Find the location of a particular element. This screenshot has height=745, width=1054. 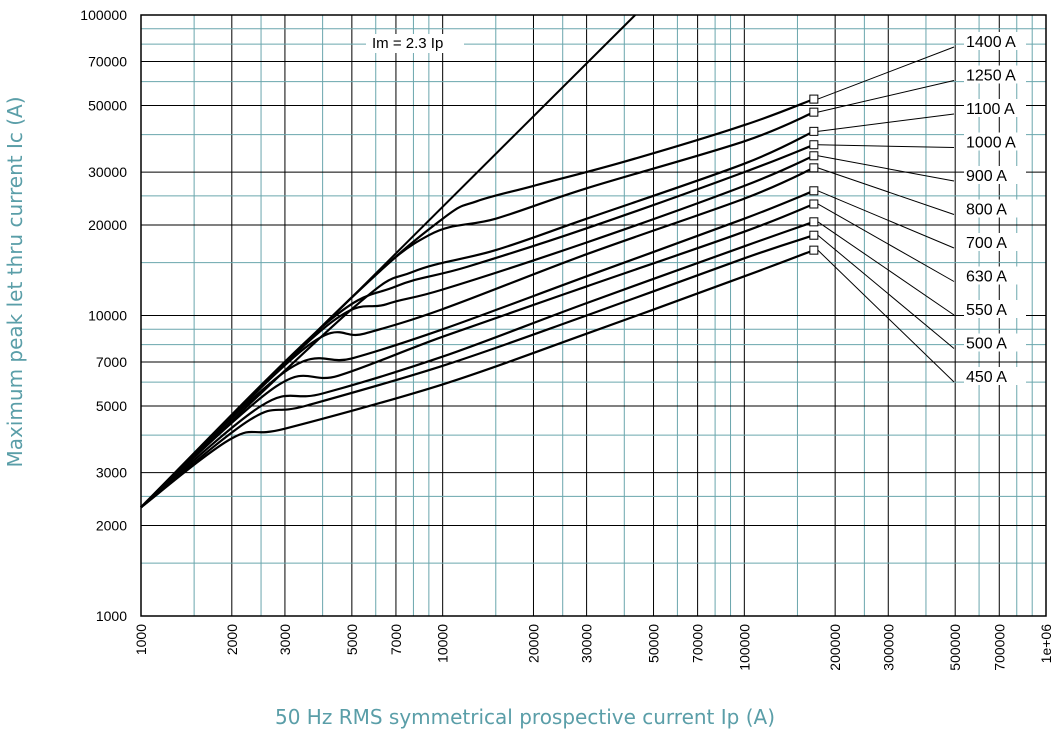

y-tick-label: 50000 is located at coordinates (107, 105).